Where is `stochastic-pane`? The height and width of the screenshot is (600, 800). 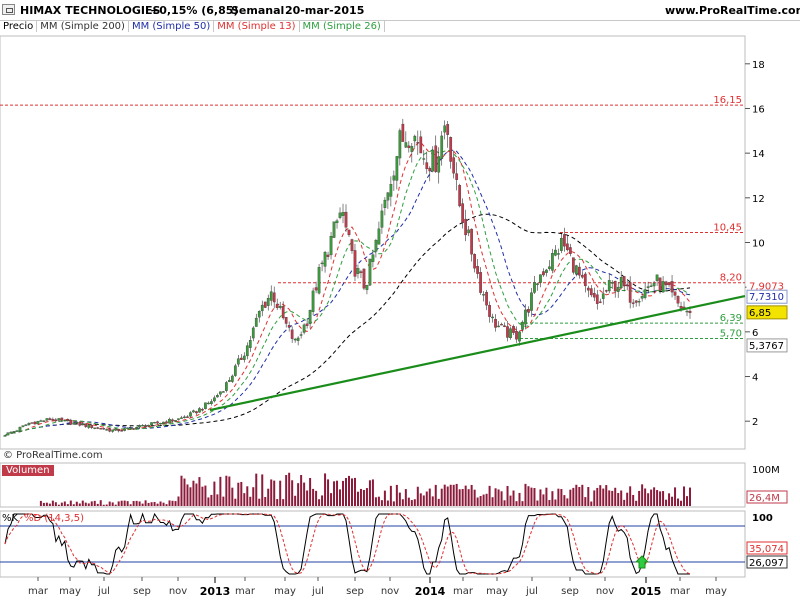 stochastic-pane is located at coordinates (373, 544).